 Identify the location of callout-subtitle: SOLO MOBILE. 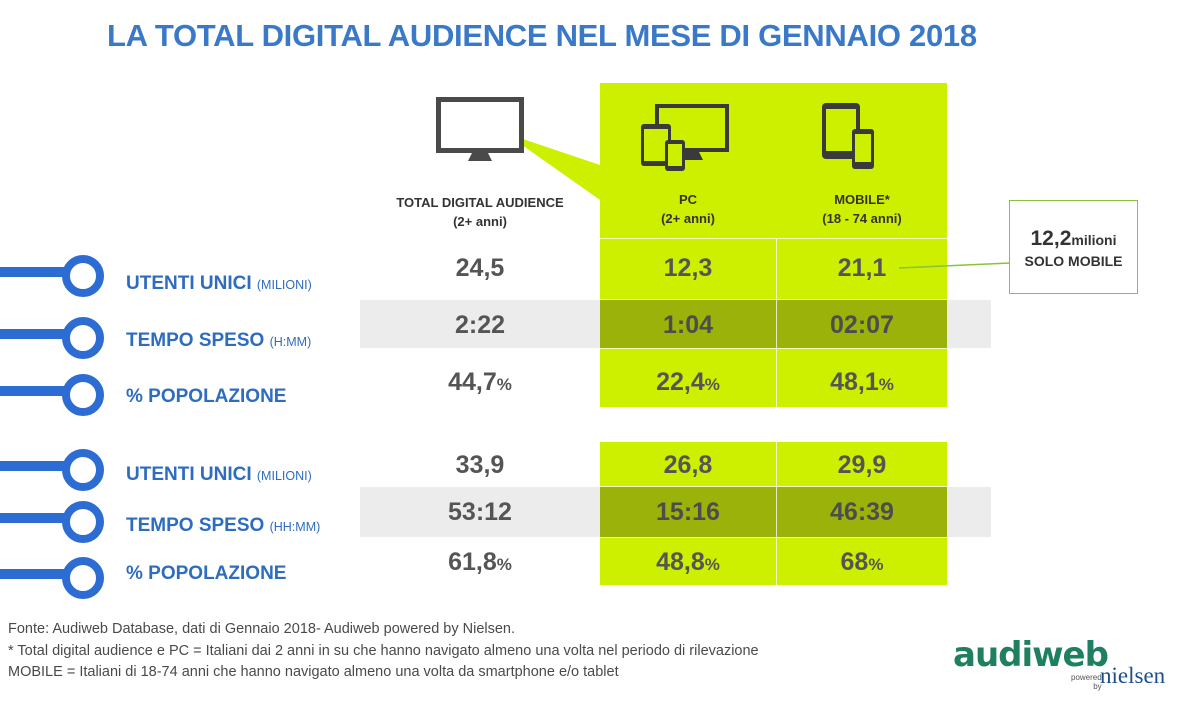
(1073, 261).